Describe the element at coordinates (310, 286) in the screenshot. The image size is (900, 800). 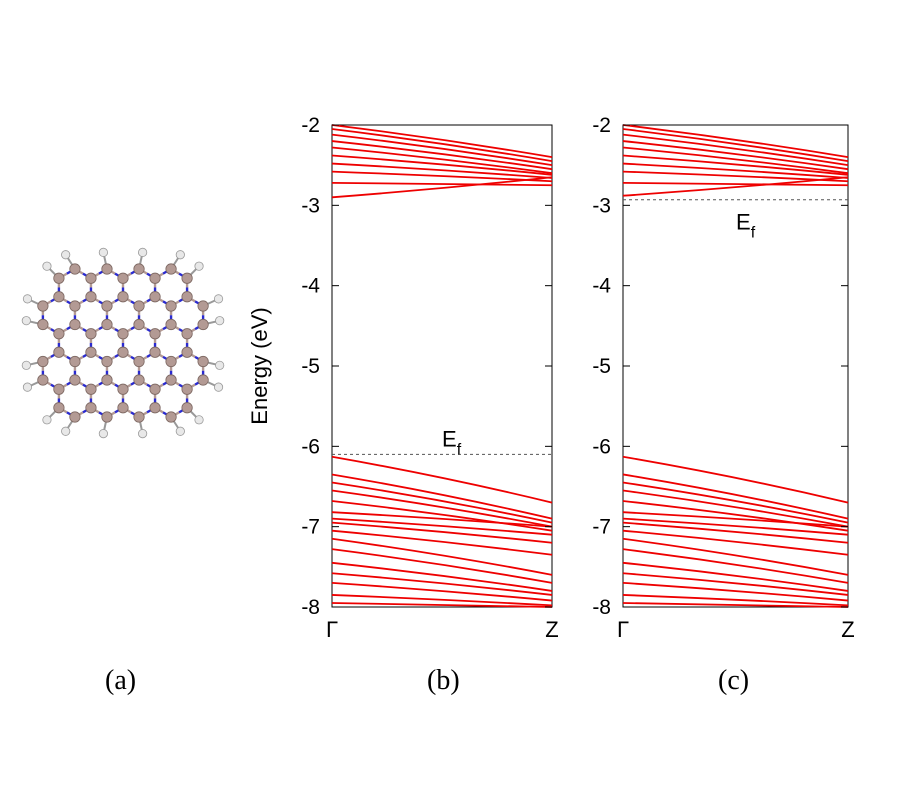
I see `y-tick-label: -4` at that location.